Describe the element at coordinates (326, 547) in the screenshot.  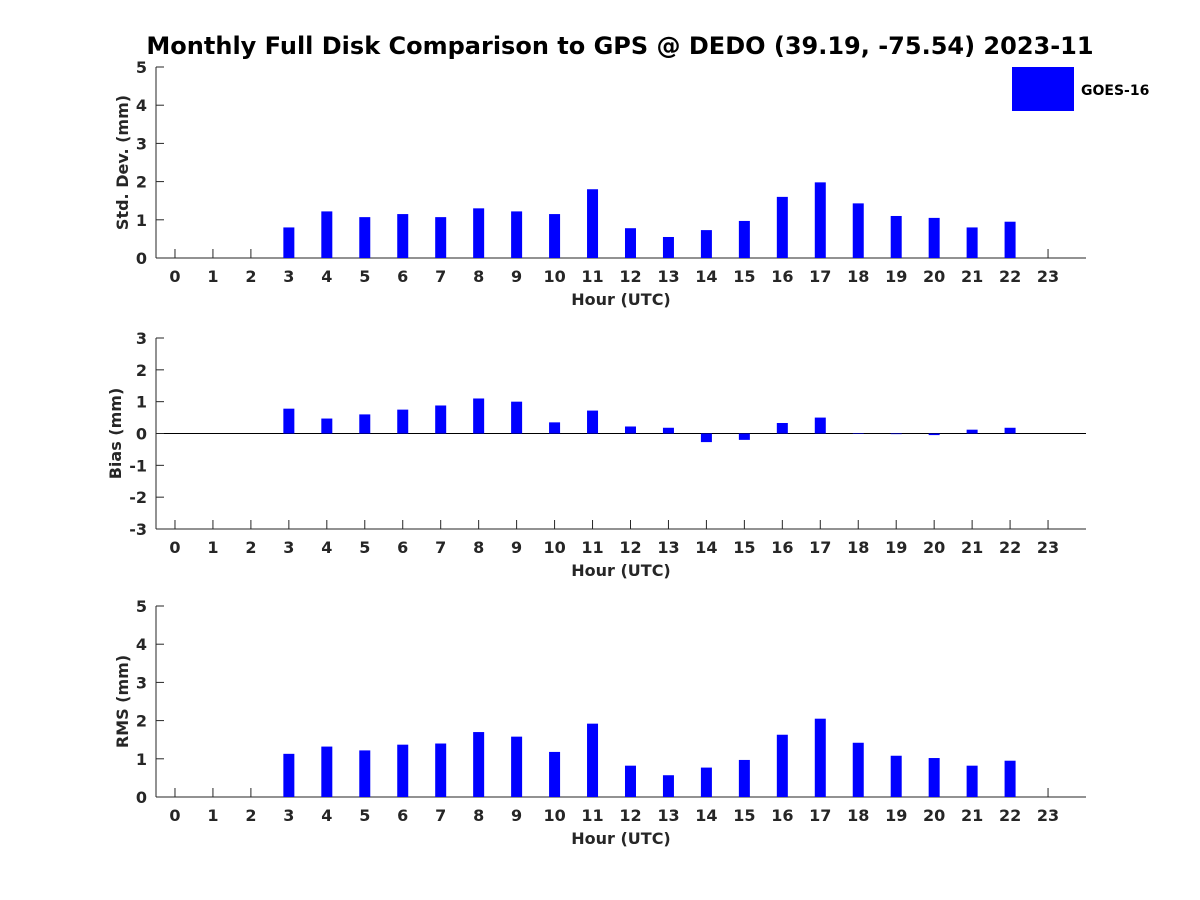
I see `x-tick-label: 4` at that location.